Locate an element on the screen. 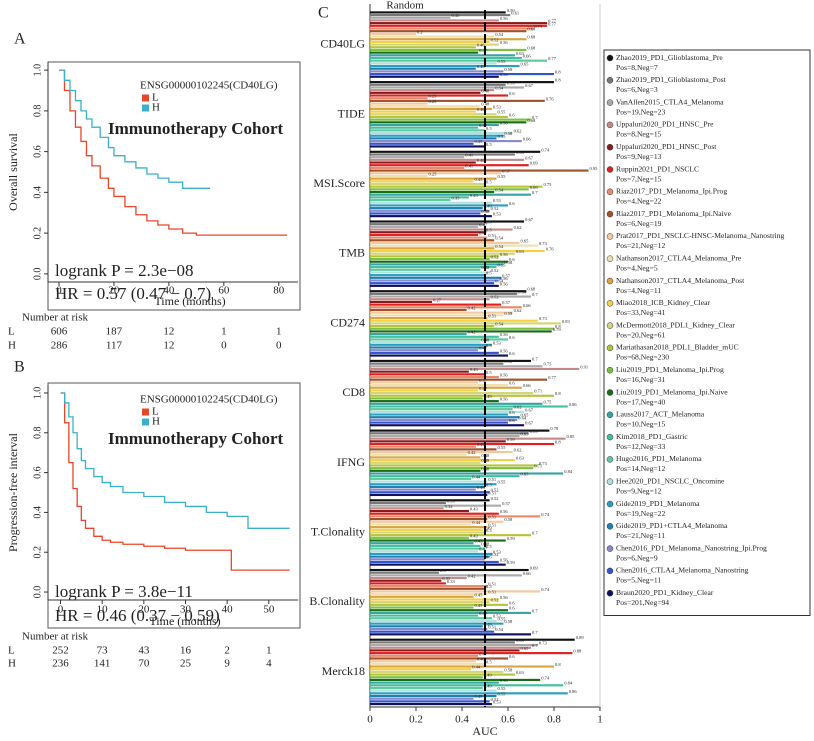 The width and height of the screenshot is (814, 741). risk-count: 1 is located at coordinates (269, 651).